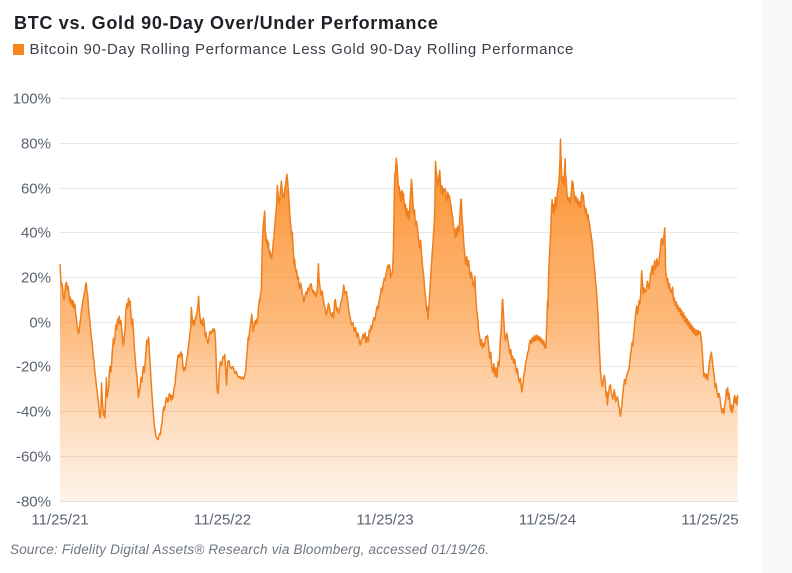 Image resolution: width=792 pixels, height=573 pixels. I want to click on svg-text: 11/25/24, so click(547, 520).